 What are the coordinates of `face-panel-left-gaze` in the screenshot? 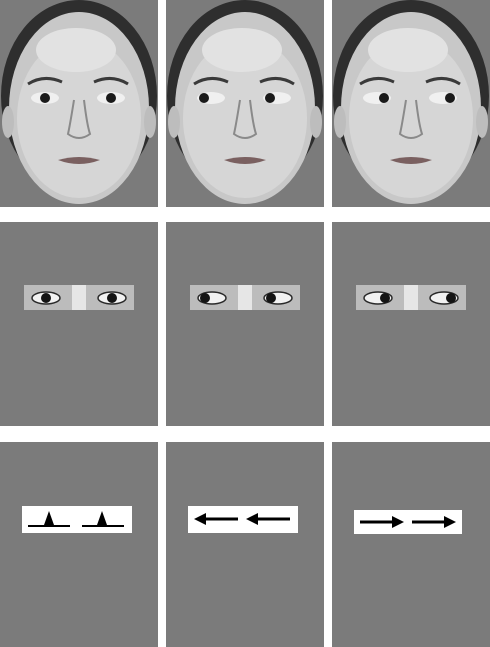 It's located at (245, 103).